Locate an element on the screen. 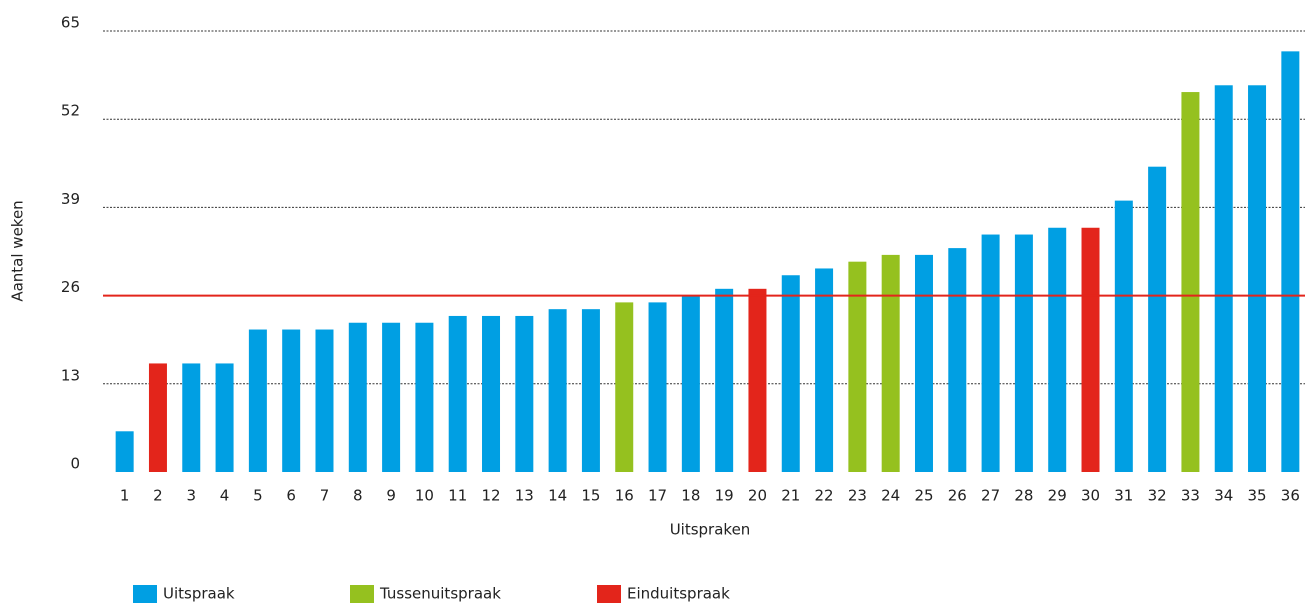 The width and height of the screenshot is (1307, 603). y-tick-label: 39 is located at coordinates (70, 199).